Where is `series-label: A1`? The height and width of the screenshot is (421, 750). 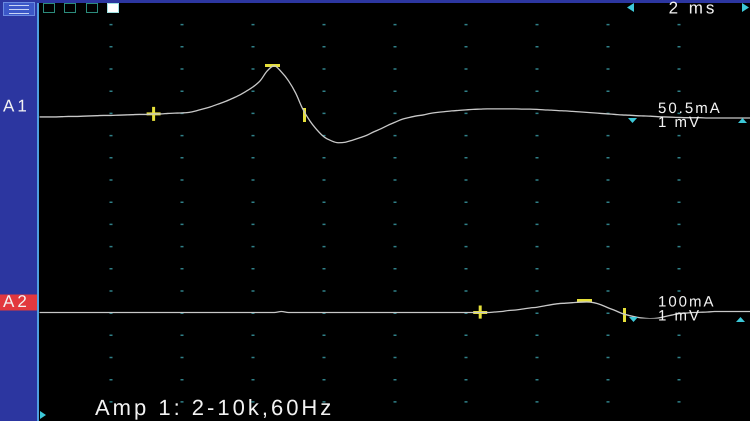 series-label: A1 is located at coordinates (16, 106).